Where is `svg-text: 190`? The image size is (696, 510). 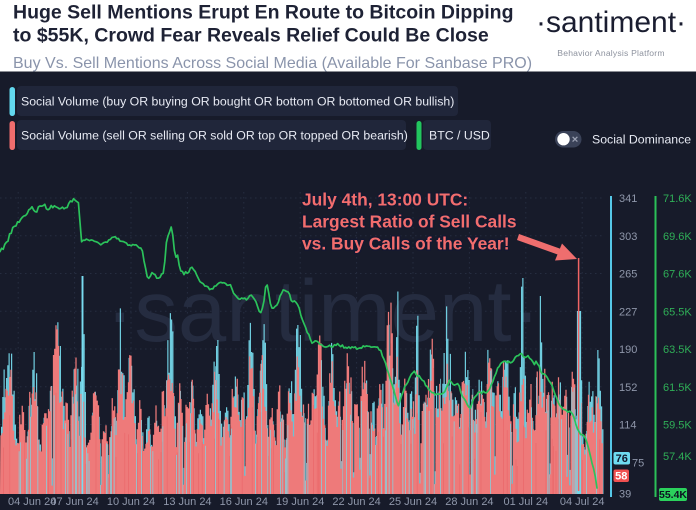 svg-text: 190 is located at coordinates (628, 350).